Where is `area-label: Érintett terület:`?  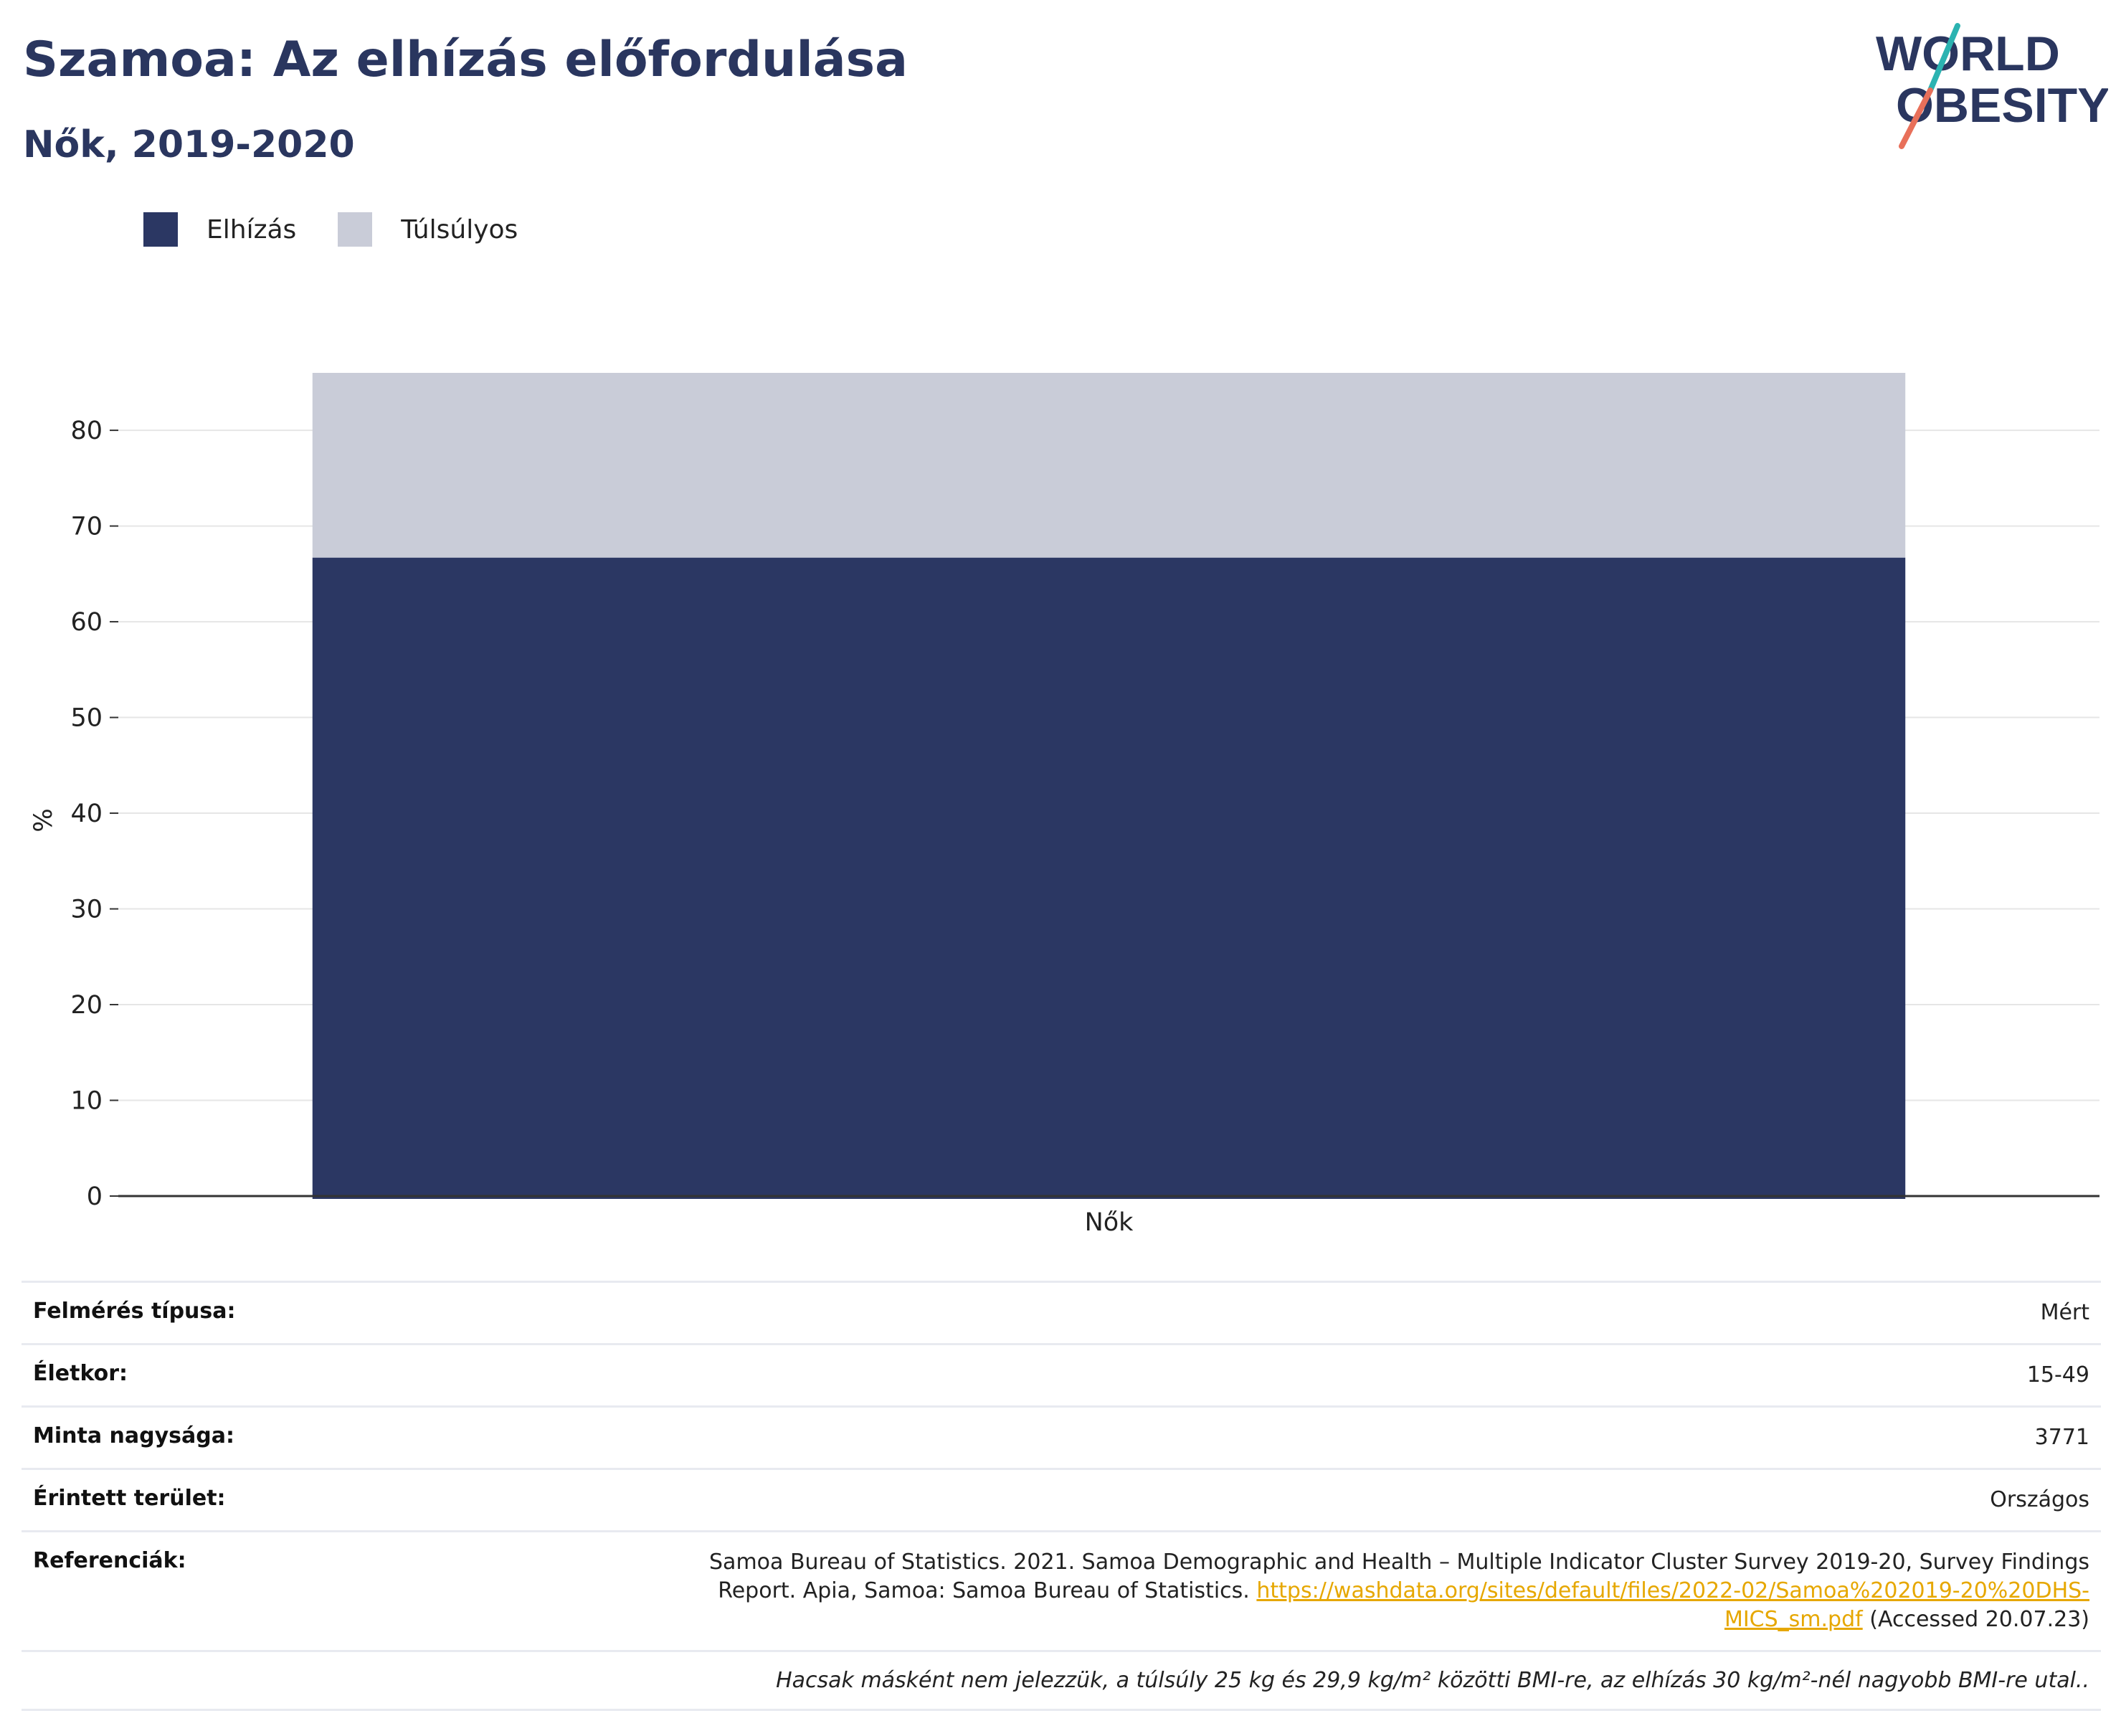 area-label: Érintett terület: is located at coordinates (129, 1498).